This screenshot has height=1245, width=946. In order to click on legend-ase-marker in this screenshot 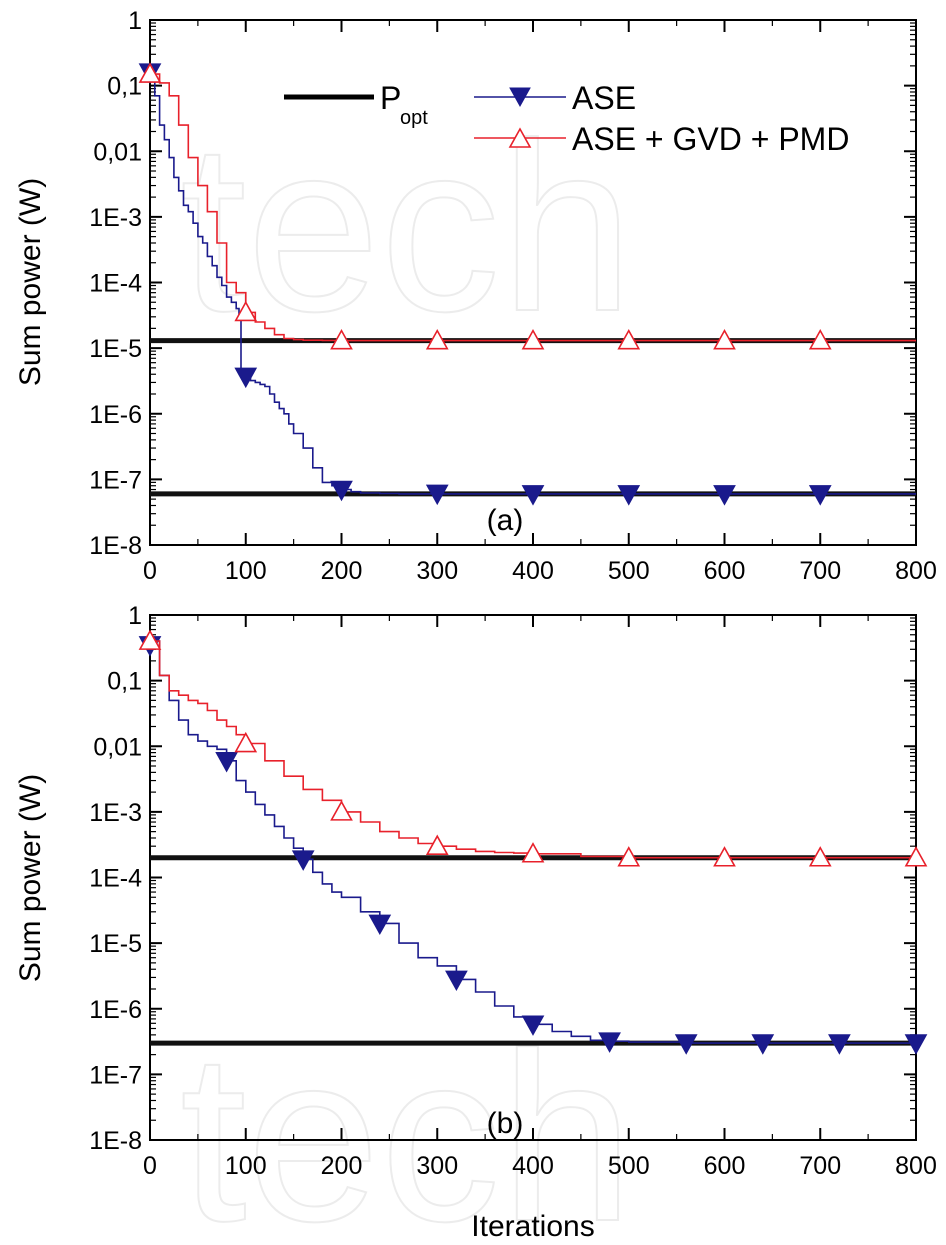, I will do `click(520, 97)`.